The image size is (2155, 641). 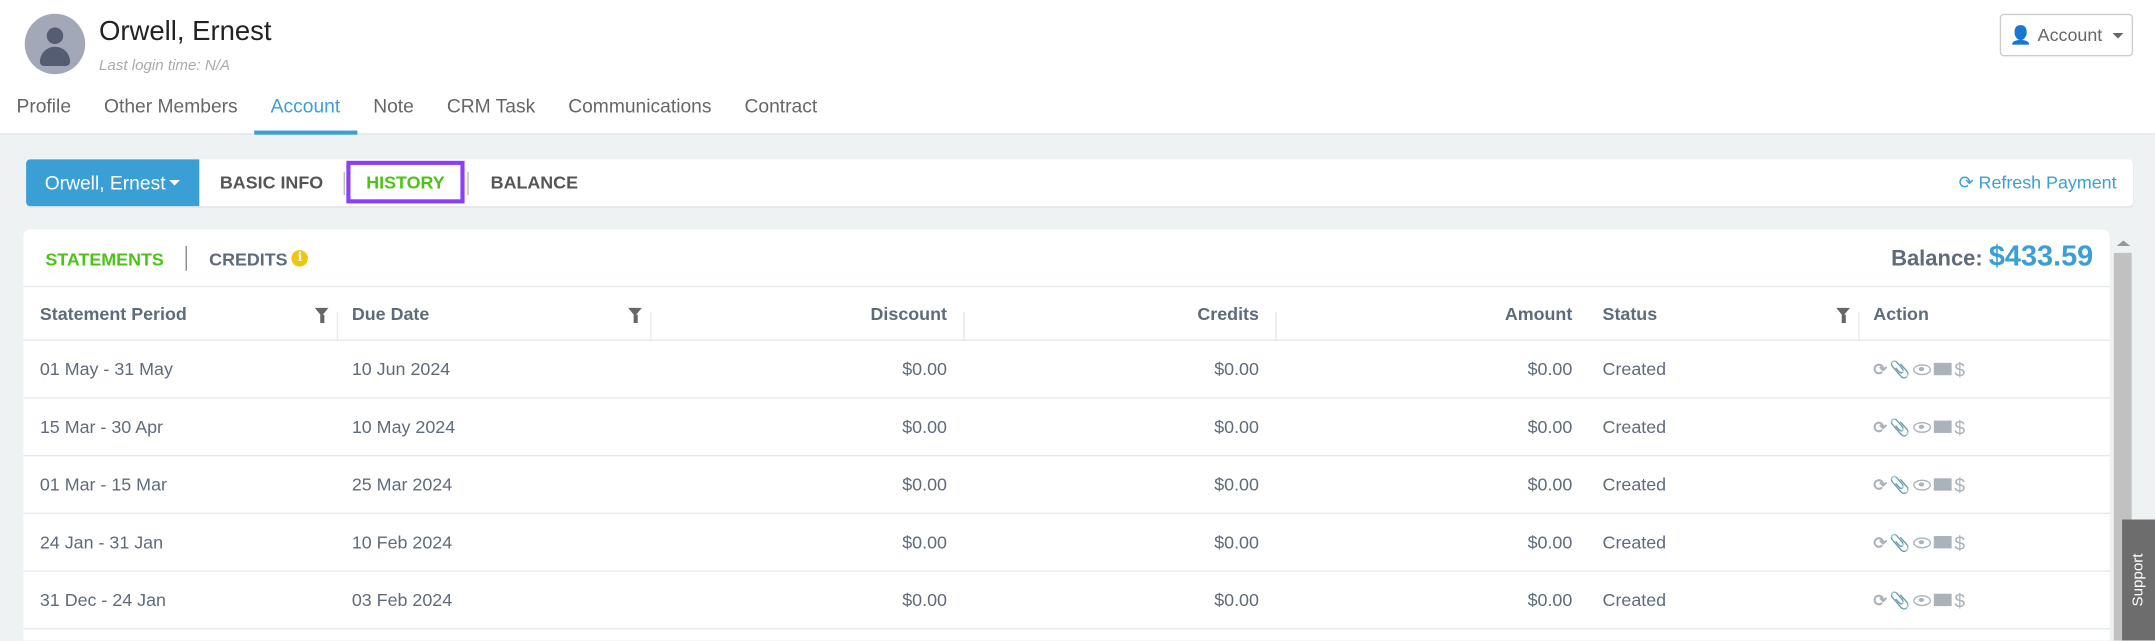 I want to click on balance-label: Balance:, so click(x=1937, y=259).